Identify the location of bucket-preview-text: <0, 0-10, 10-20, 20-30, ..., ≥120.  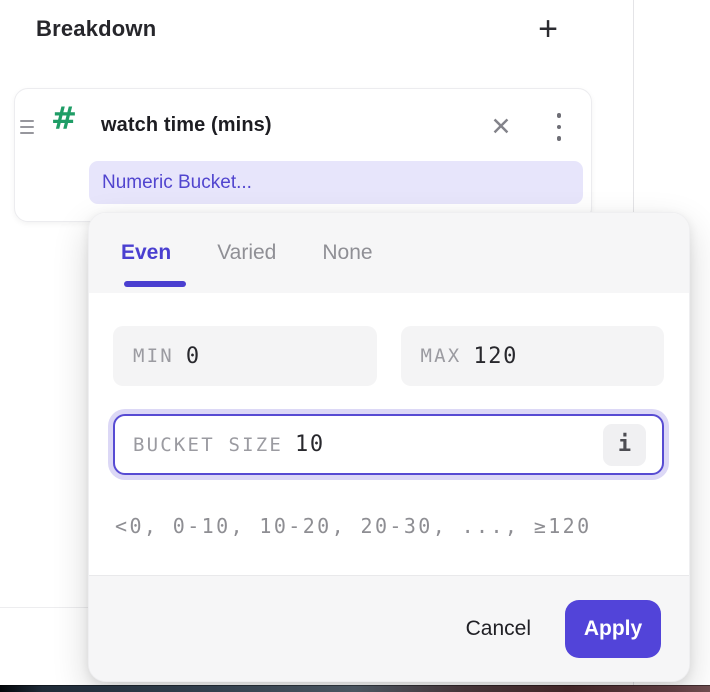
(353, 526).